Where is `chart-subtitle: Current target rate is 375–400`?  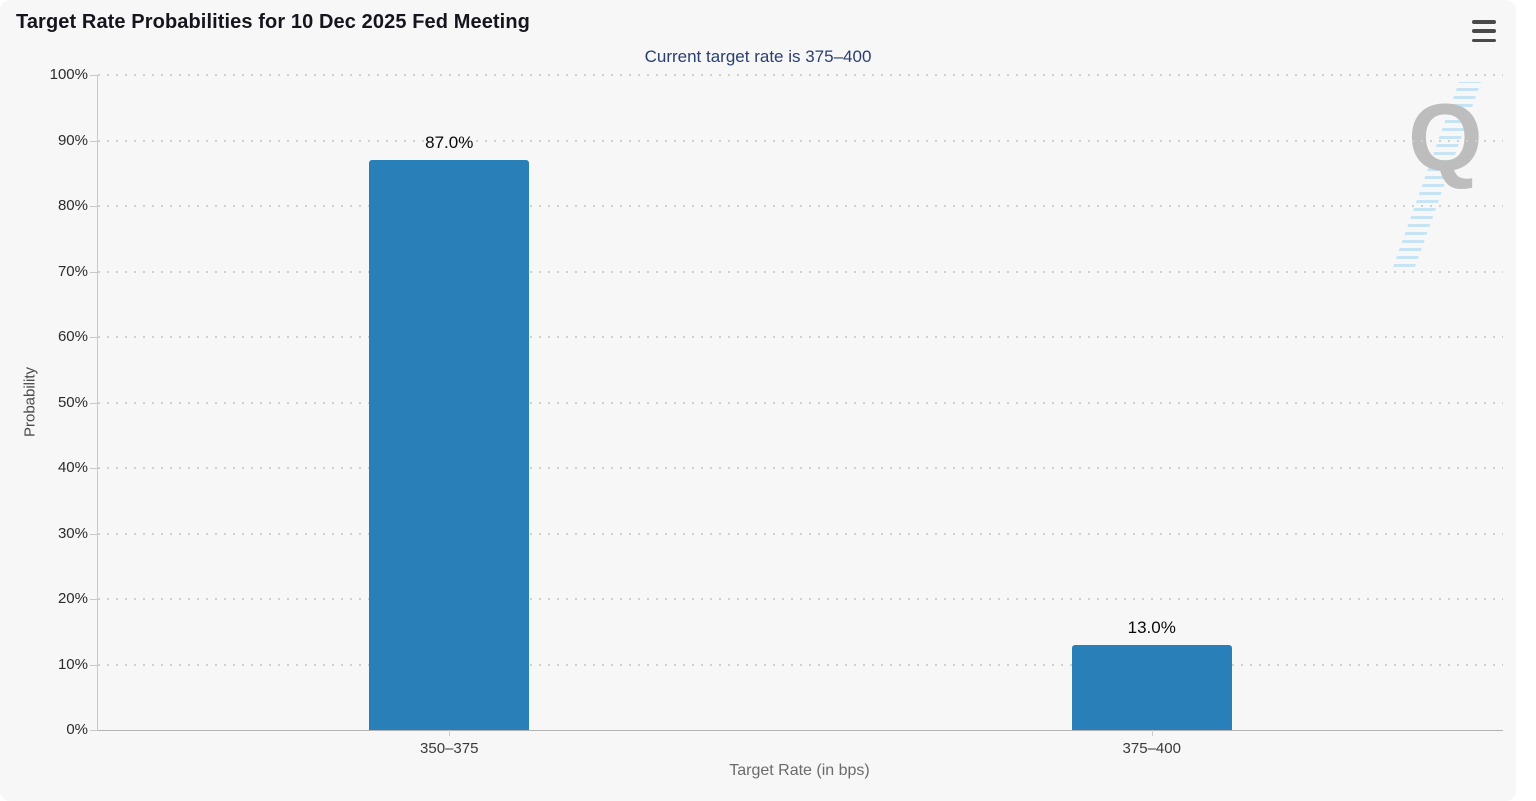 chart-subtitle: Current target rate is 375–400 is located at coordinates (758, 56).